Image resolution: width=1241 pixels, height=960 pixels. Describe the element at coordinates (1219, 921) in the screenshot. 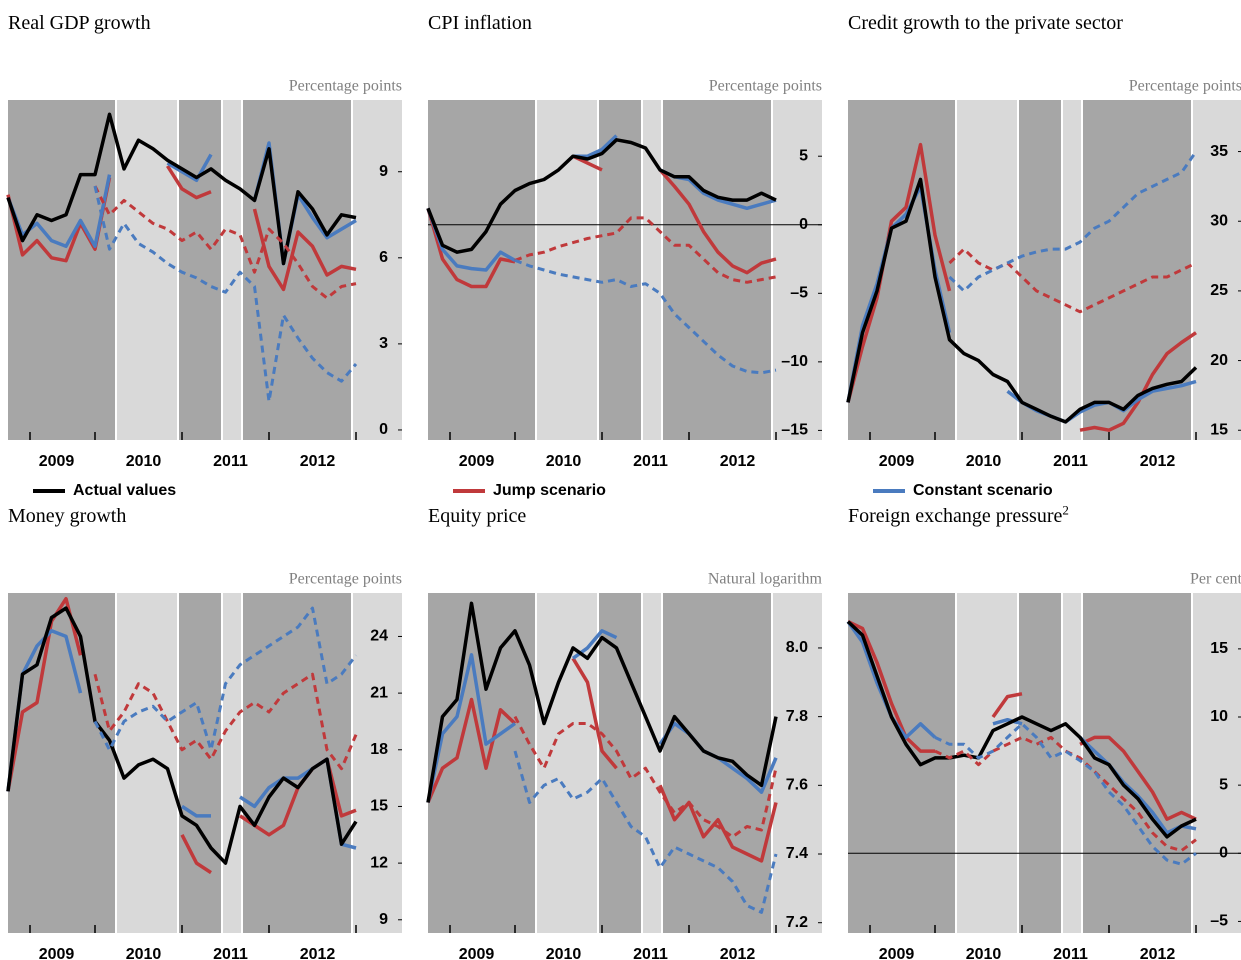

I see `y-tick-label: –5` at that location.